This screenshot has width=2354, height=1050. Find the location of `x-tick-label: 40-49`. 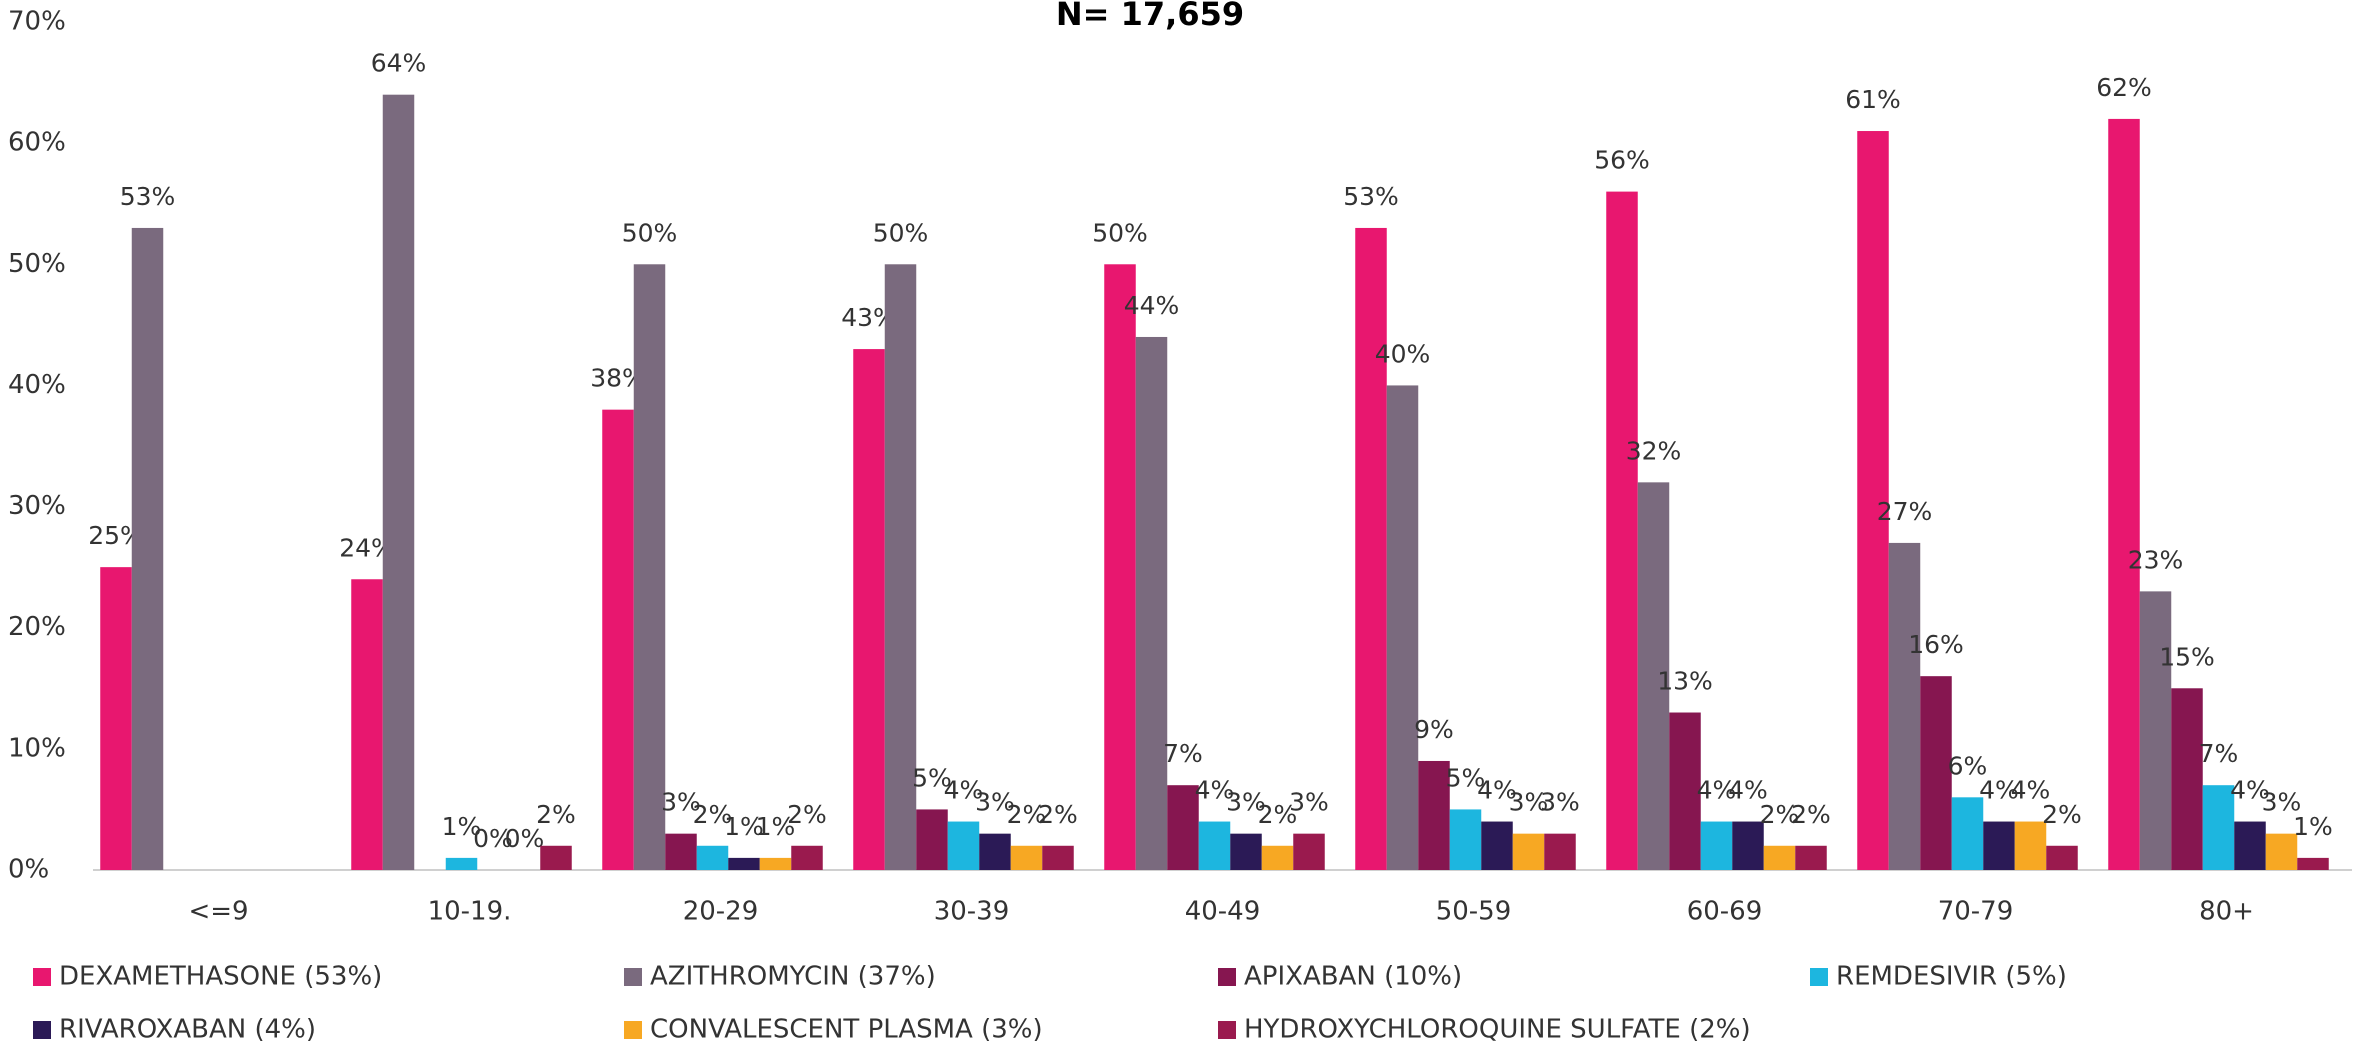

x-tick-label: 40-49 is located at coordinates (1223, 912).